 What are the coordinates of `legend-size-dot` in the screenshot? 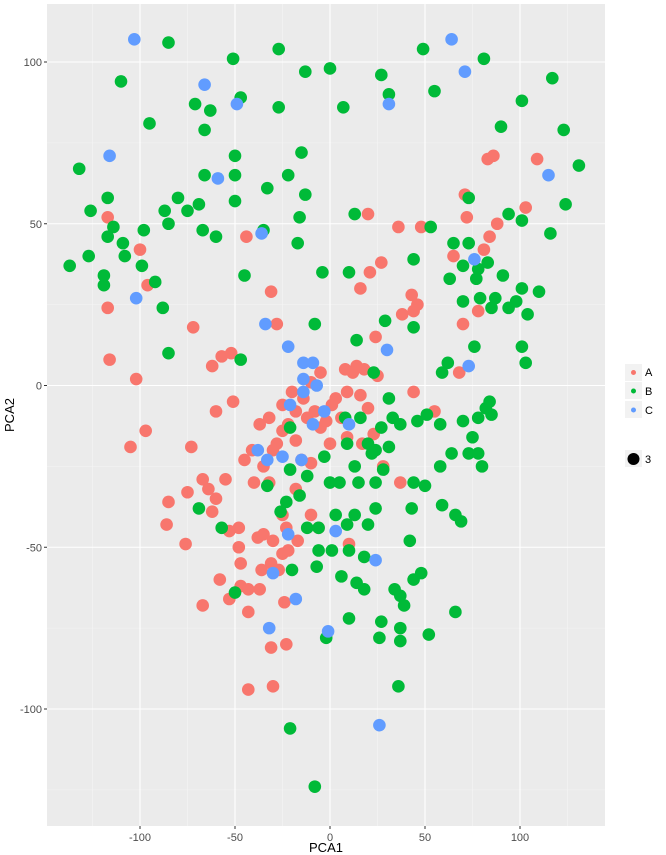 It's located at (633, 459).